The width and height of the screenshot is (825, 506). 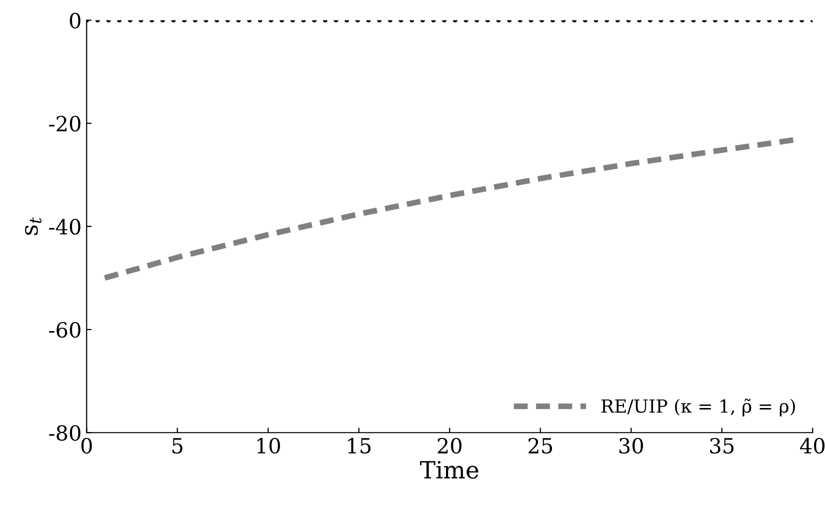 I want to click on x-tick-label: 35, so click(x=722, y=446).